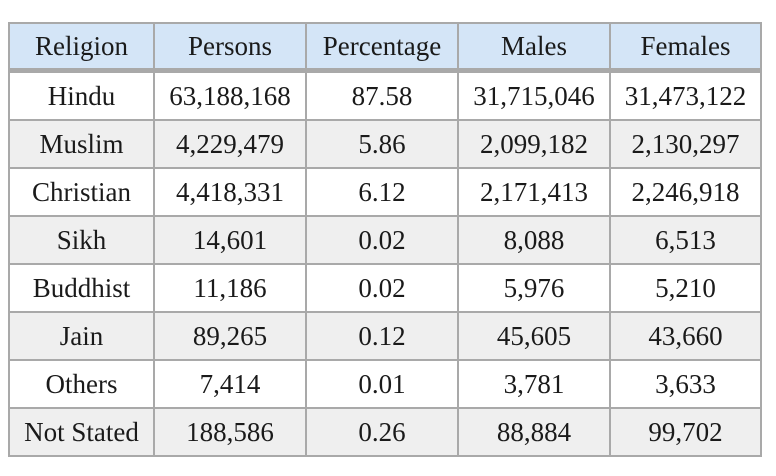 The height and width of the screenshot is (476, 776). I want to click on cell-religion: Christian, so click(81, 192).